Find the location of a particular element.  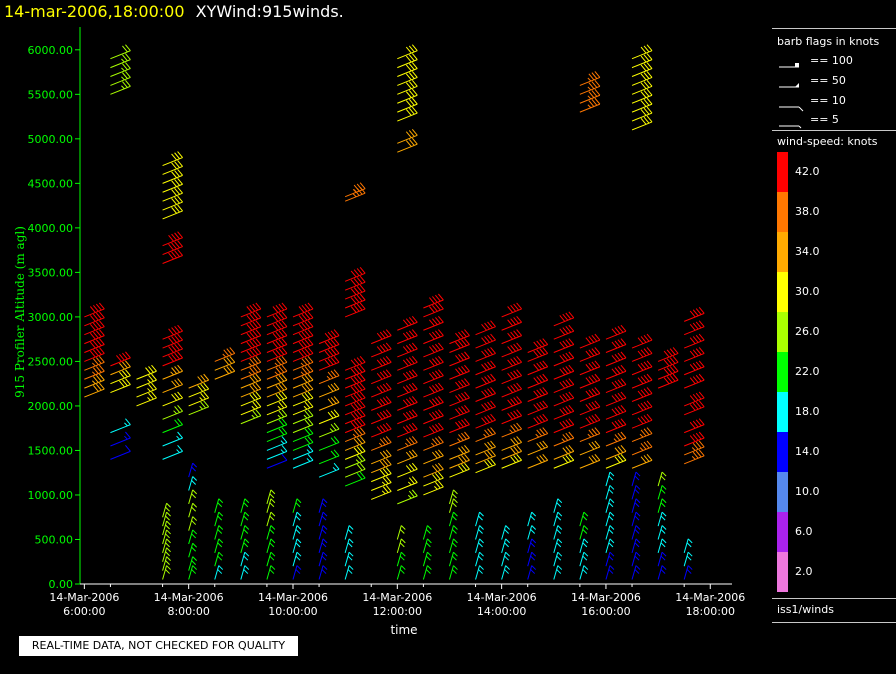

y-tick-label: 2500.00 is located at coordinates (51, 361).